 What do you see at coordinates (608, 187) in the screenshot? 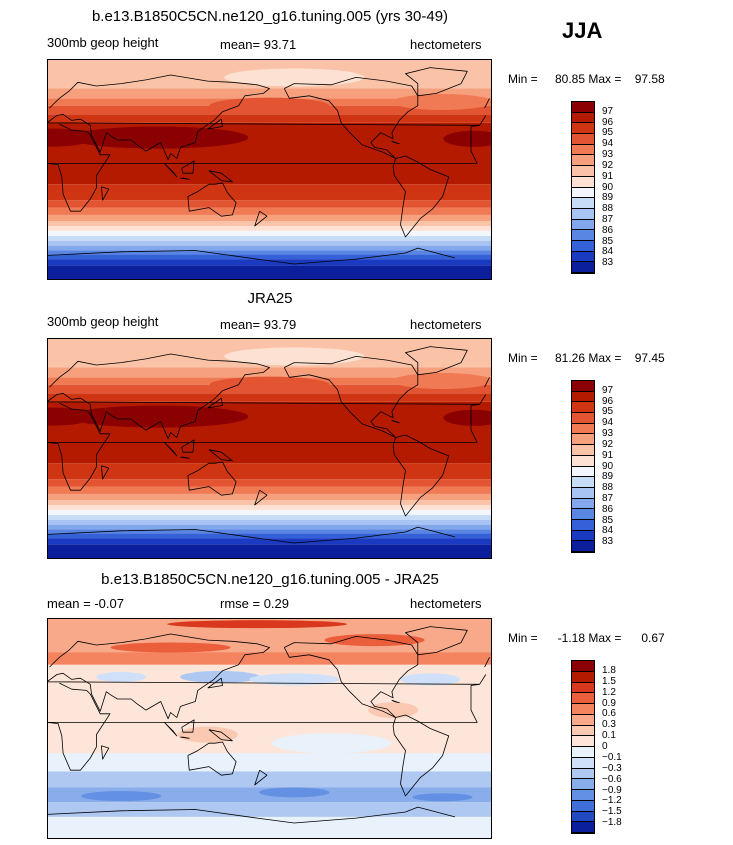
I see `colorbar-tick-label: 90` at bounding box center [608, 187].